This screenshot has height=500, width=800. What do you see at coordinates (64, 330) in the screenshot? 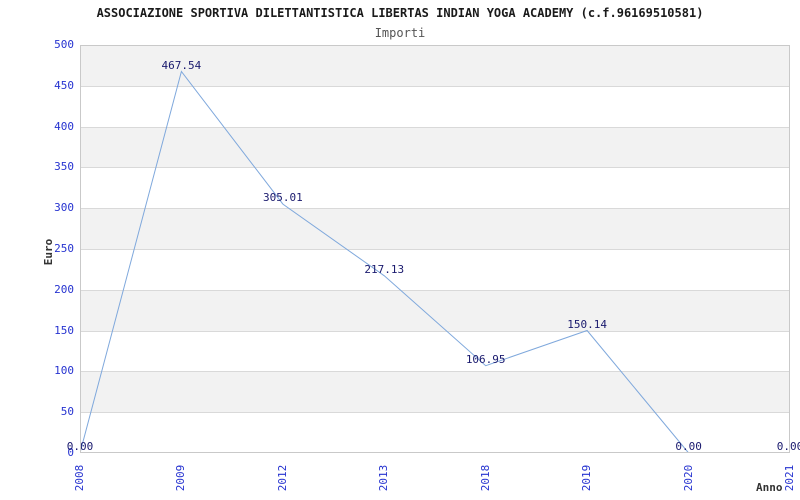
I see `y-tick-label: 150` at bounding box center [64, 330].